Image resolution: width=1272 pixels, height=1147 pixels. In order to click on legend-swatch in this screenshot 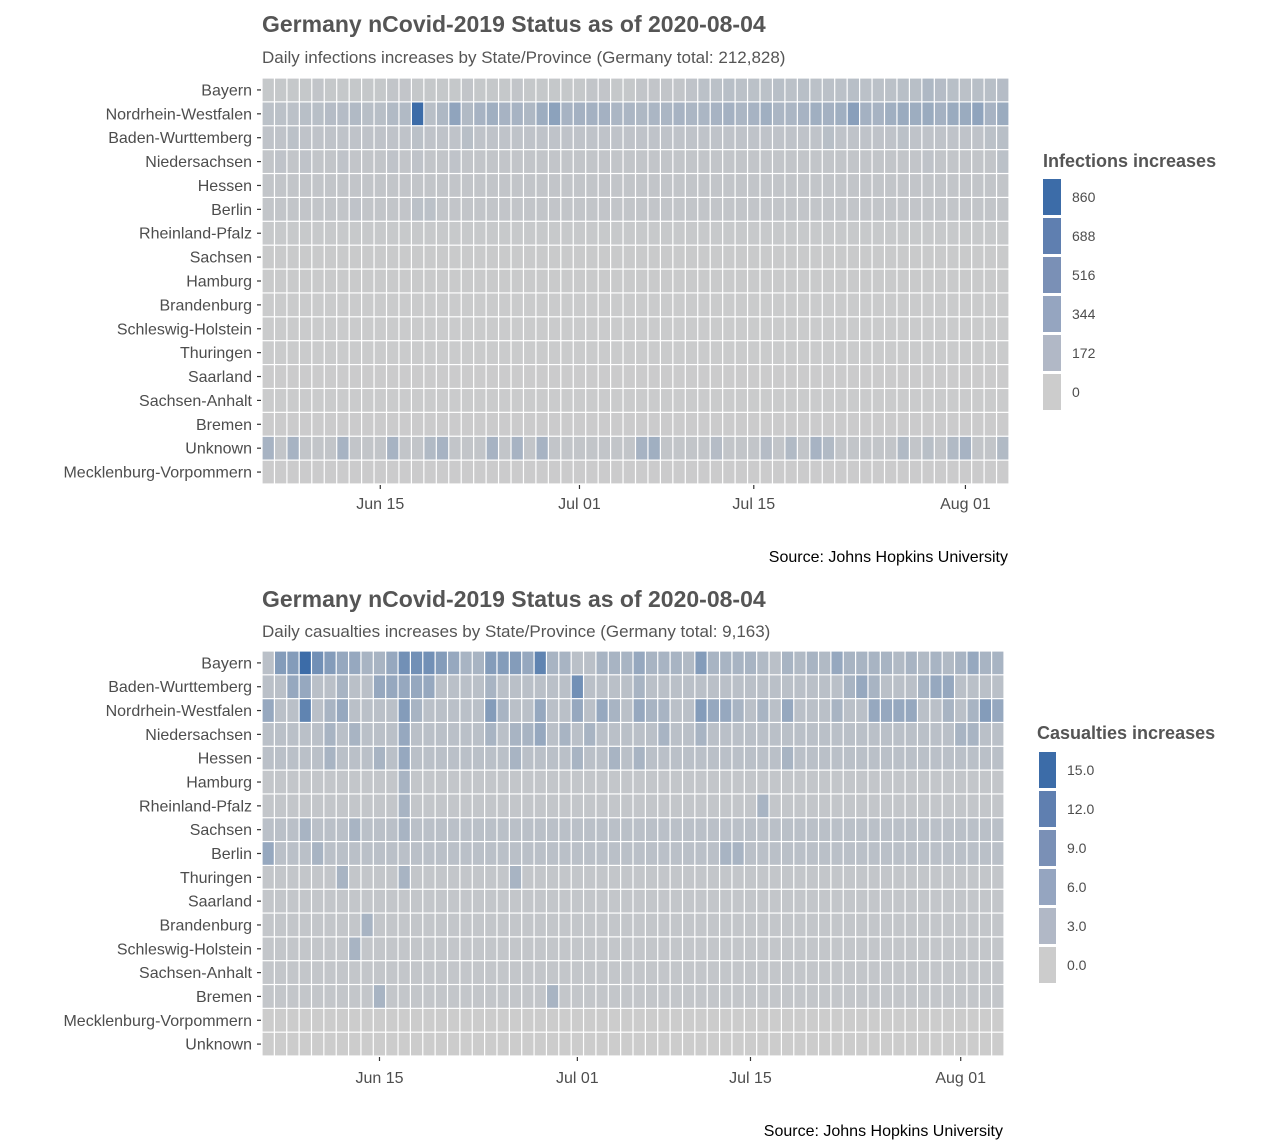, I will do `click(1047, 848)`.